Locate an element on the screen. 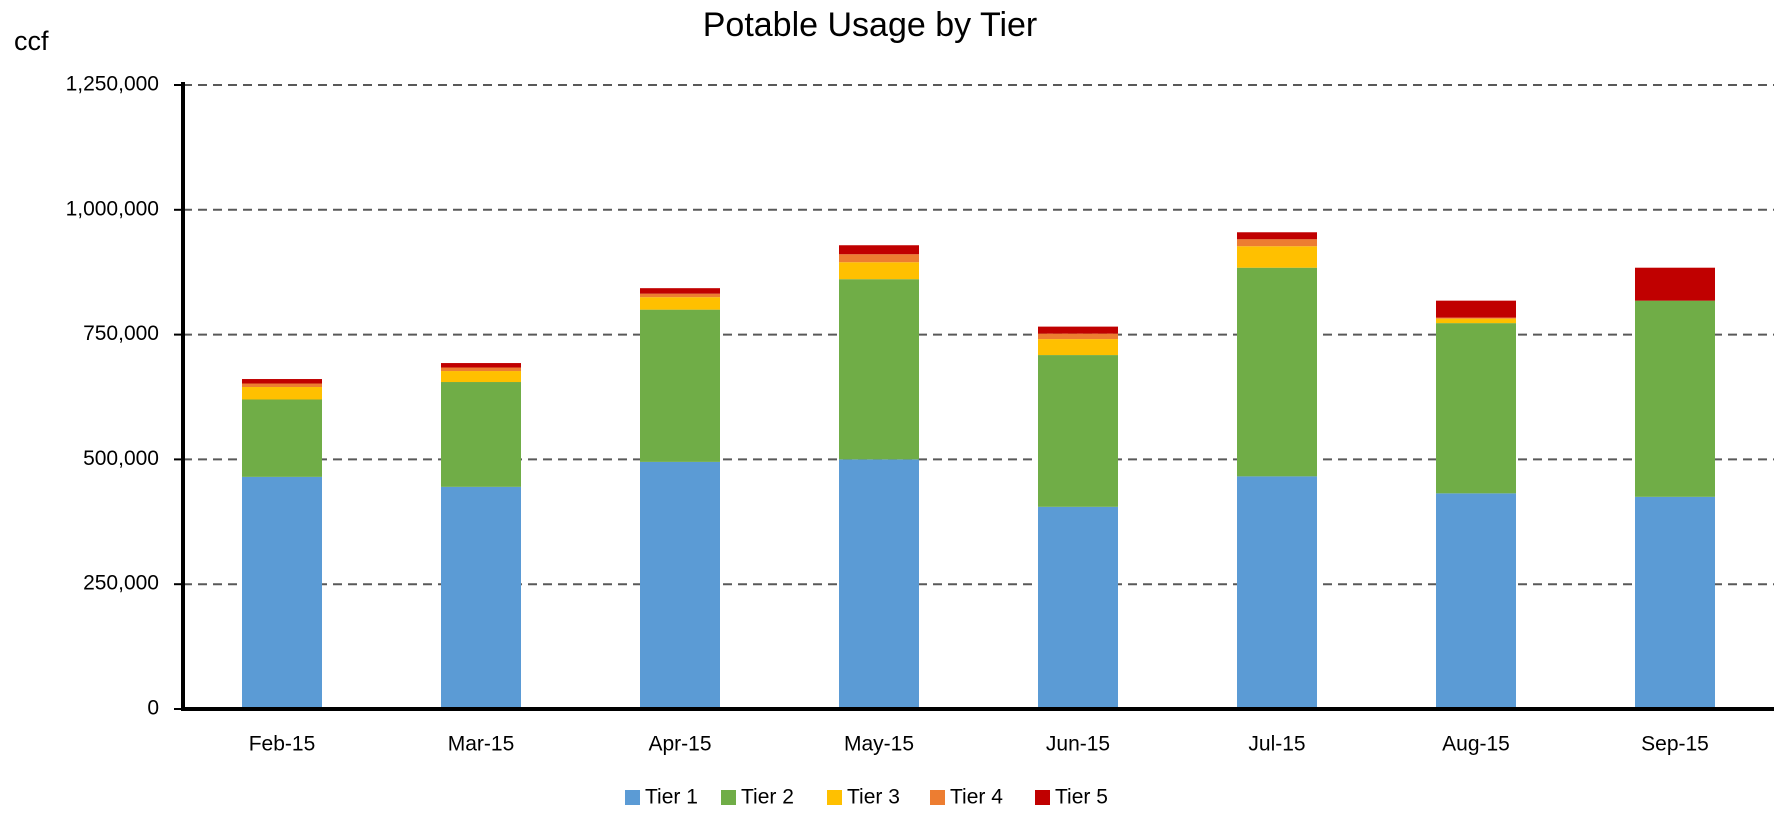  legend-label: Tier 5 is located at coordinates (1081, 797).